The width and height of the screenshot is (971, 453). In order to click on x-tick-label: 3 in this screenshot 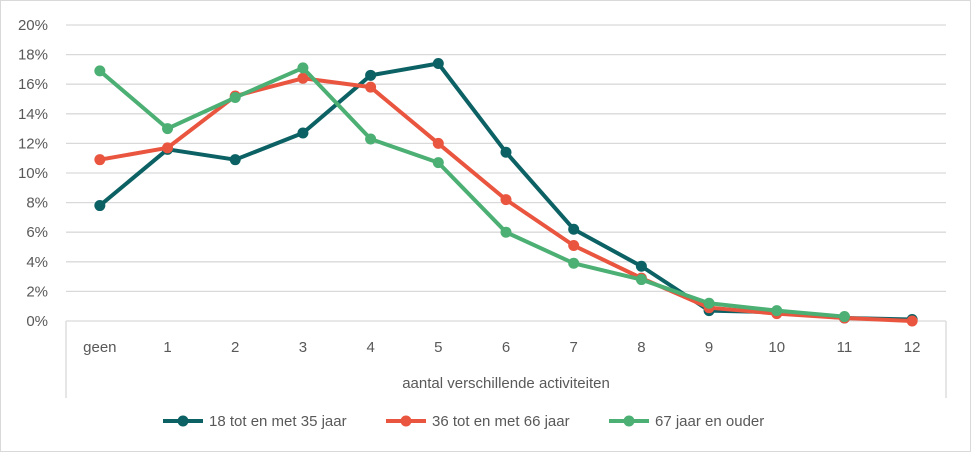, I will do `click(303, 347)`.